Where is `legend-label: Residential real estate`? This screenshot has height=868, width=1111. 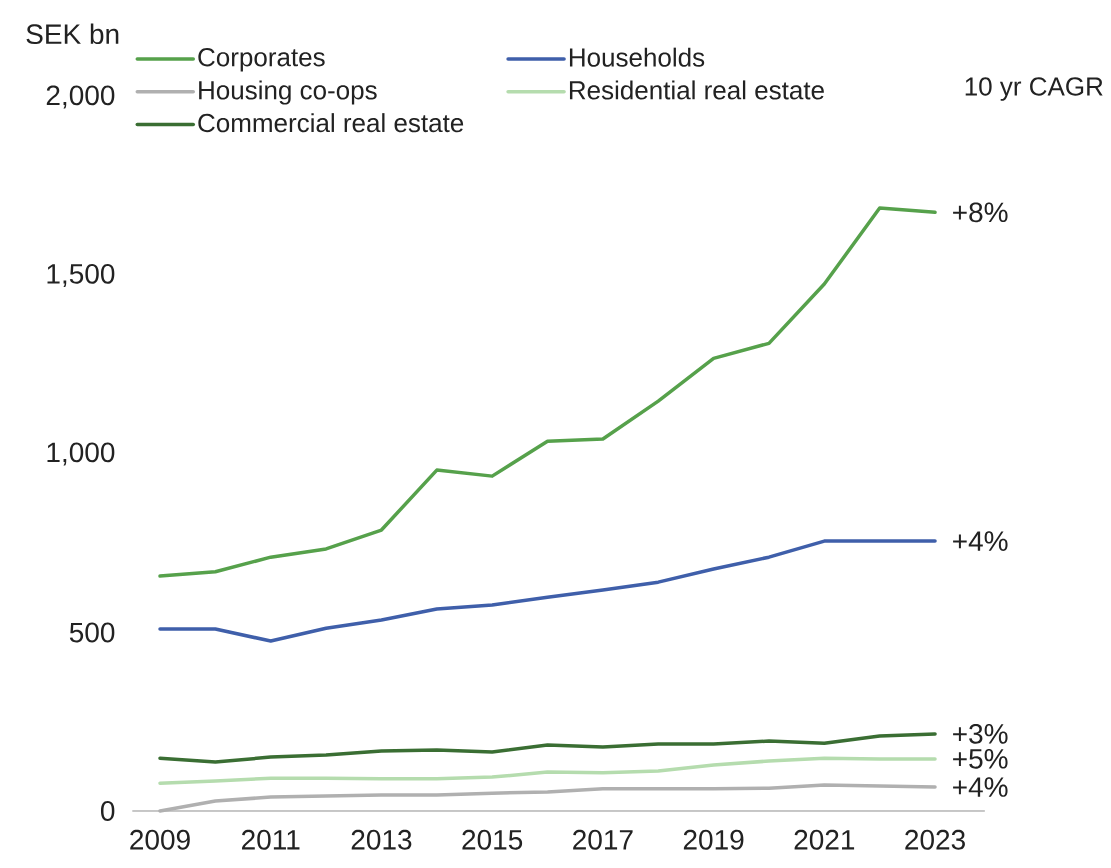
legend-label: Residential real estate is located at coordinates (696, 90).